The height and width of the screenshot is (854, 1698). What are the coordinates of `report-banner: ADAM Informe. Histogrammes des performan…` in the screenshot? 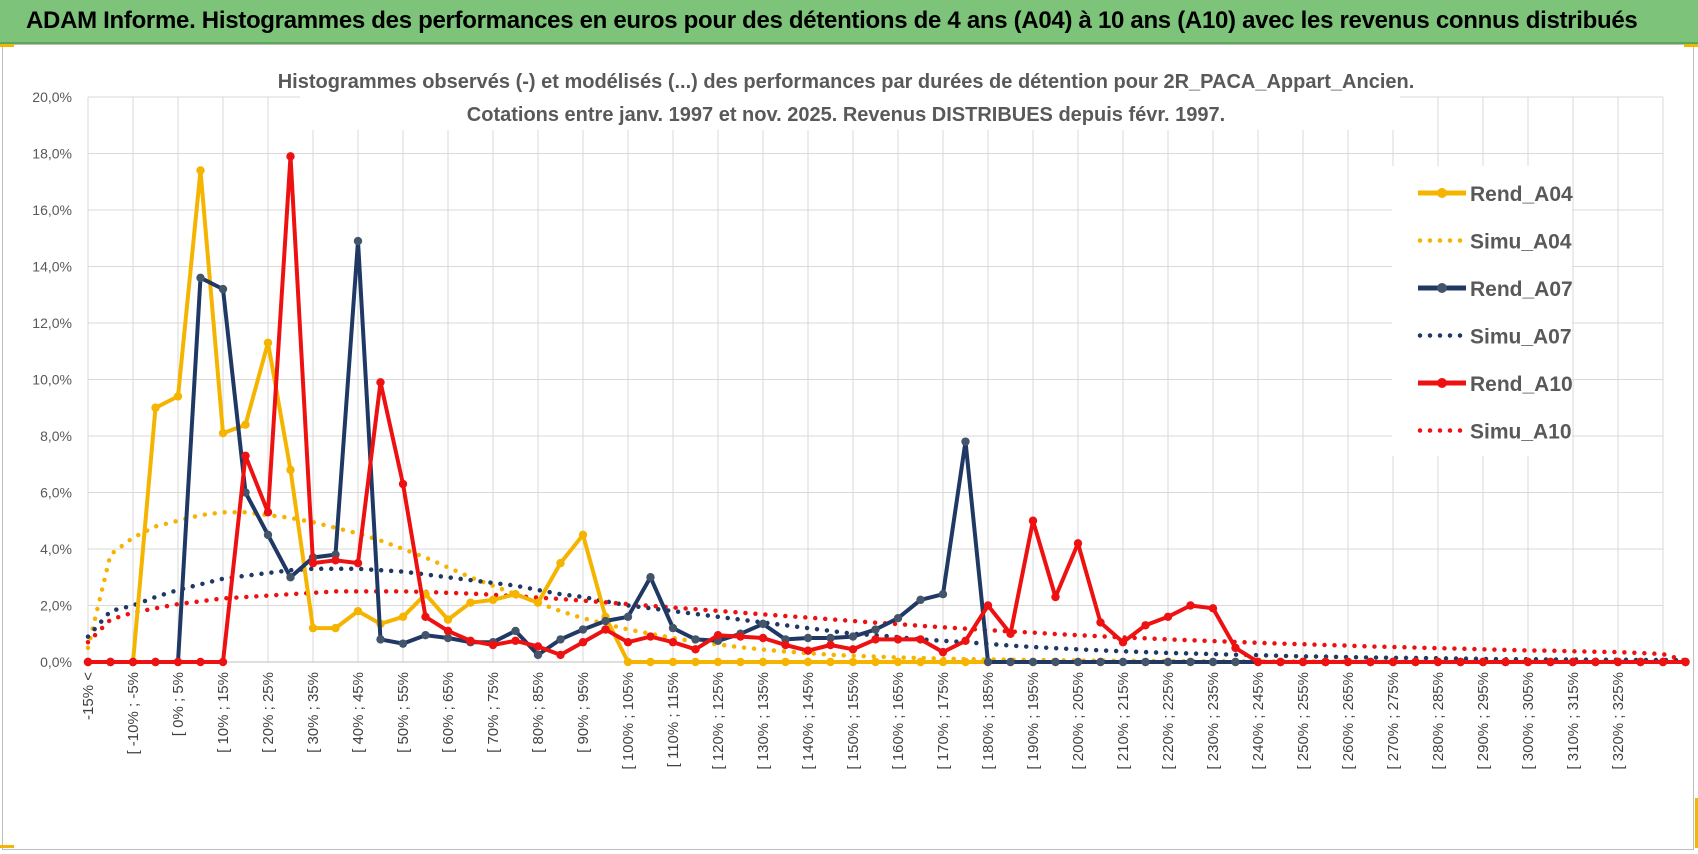 It's located at (849, 22).